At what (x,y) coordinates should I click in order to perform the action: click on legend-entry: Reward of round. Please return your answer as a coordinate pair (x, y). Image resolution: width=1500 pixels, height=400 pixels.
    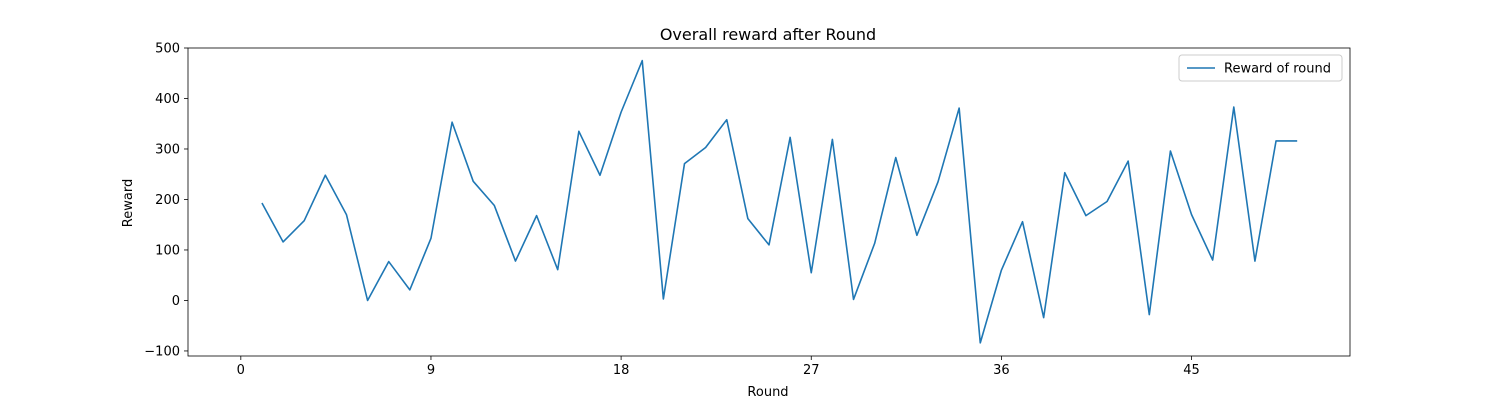
    Looking at the image, I should click on (1277, 69).